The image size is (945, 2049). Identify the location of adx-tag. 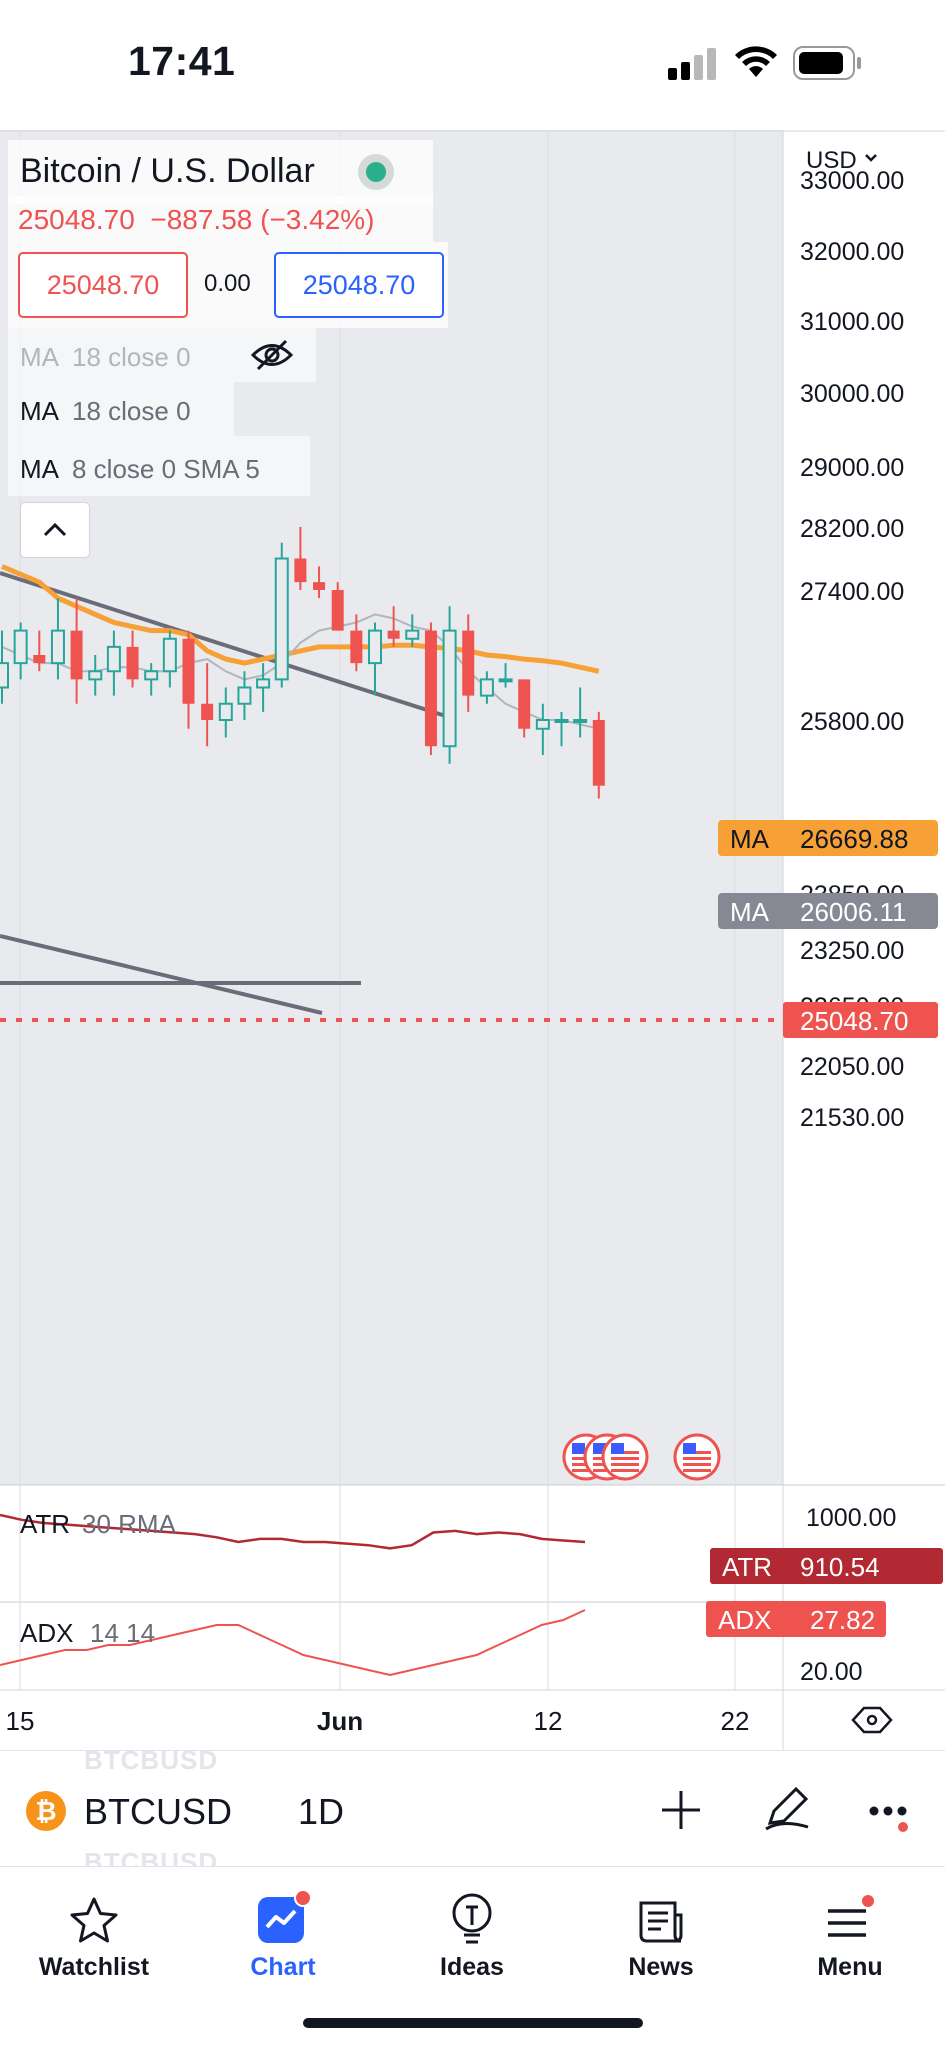
(796, 1619).